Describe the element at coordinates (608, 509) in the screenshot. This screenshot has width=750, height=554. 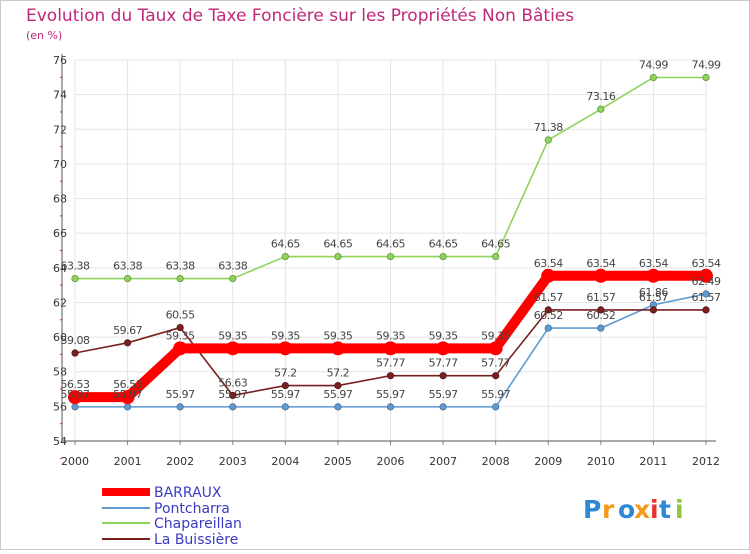
I see `logo-letter: r` at that location.